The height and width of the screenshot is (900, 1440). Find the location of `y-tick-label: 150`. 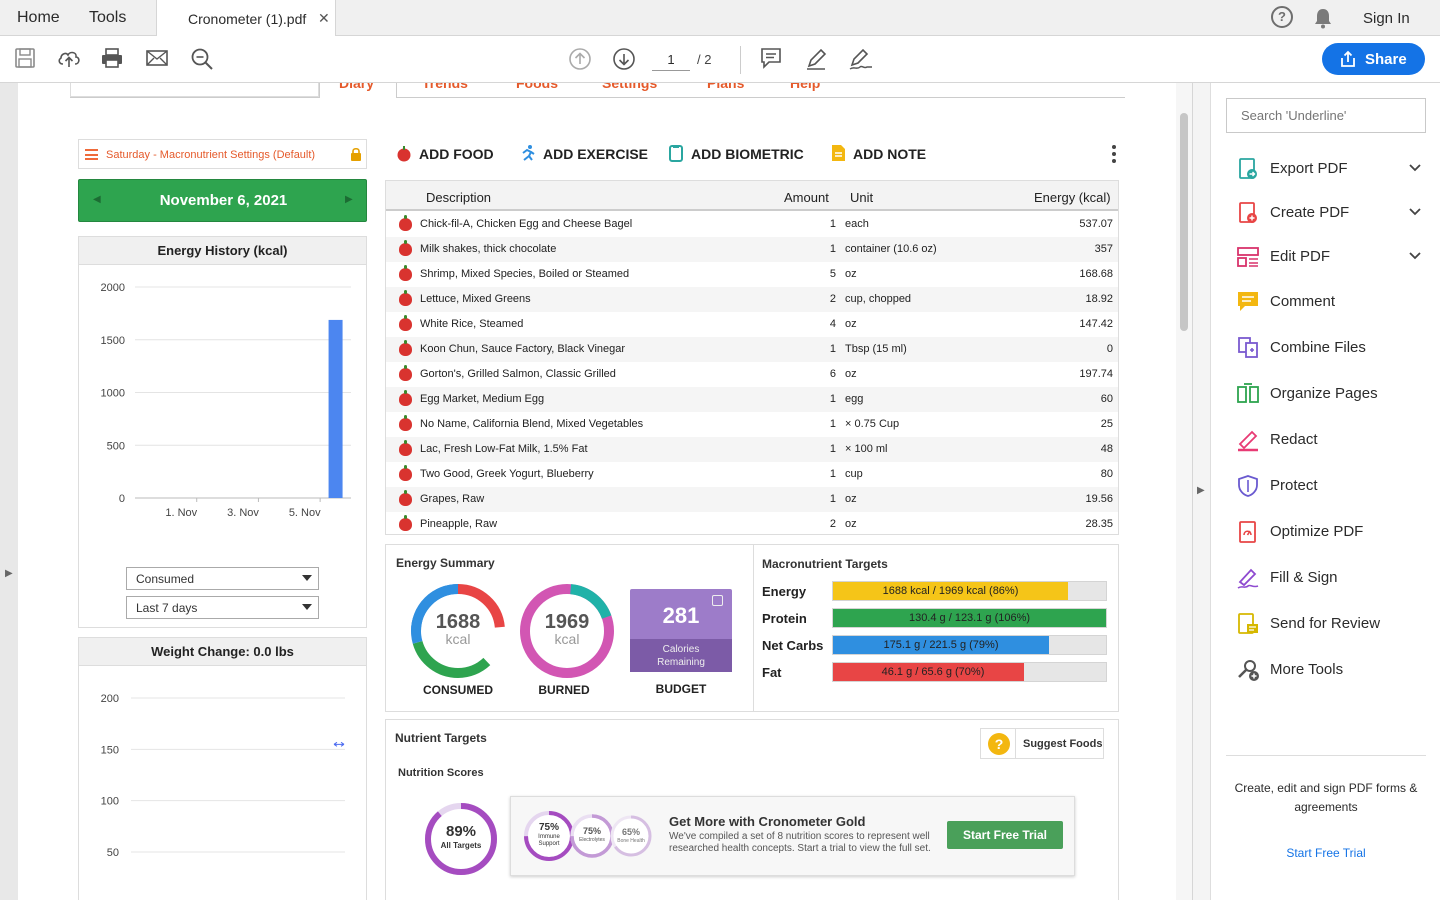

y-tick-label: 150 is located at coordinates (110, 750).